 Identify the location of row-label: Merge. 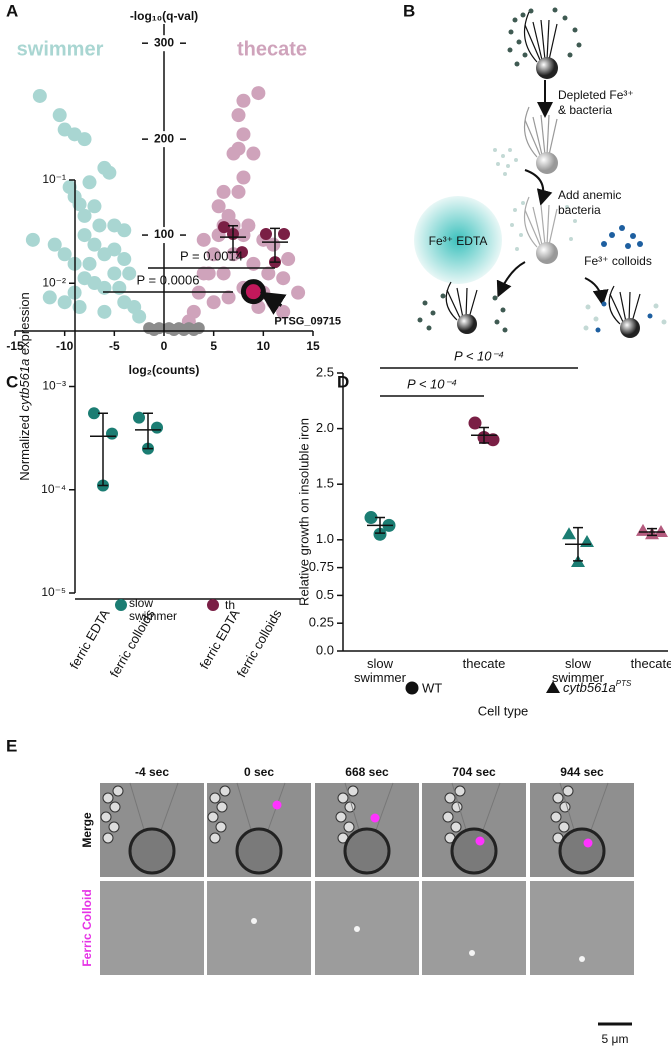
(87, 830).